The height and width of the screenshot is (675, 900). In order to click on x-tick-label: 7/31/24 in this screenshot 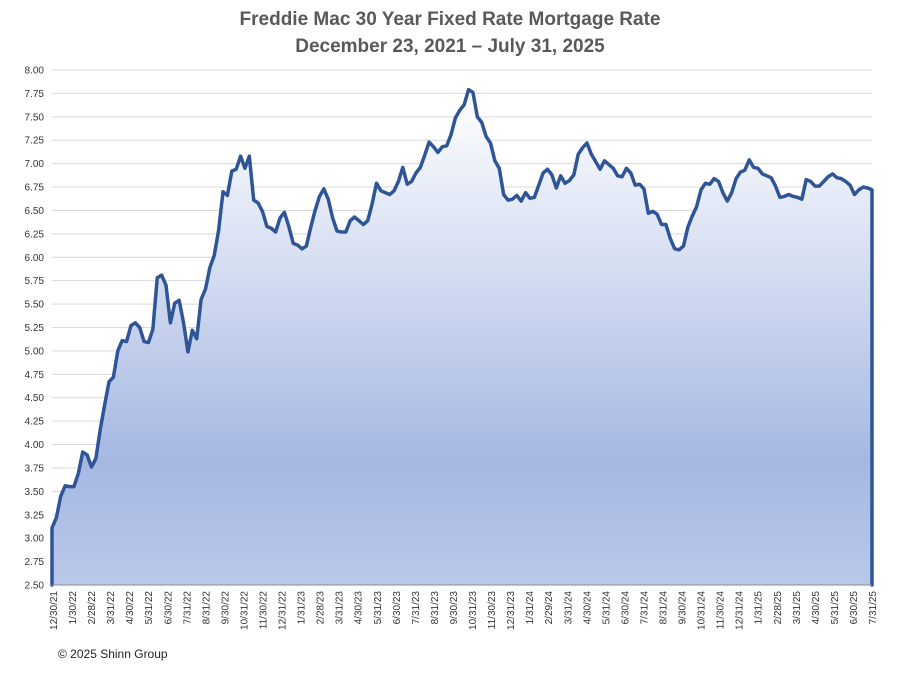, I will do `click(644, 608)`.